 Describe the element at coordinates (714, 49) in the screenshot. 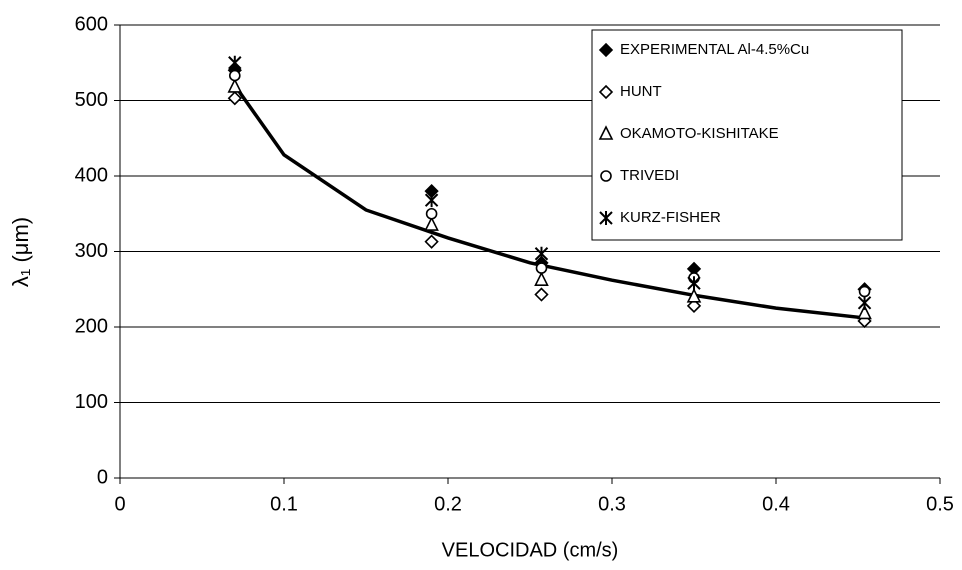

I see `legend-label: EXPERIMENTAL Al-4.5%Cu` at that location.